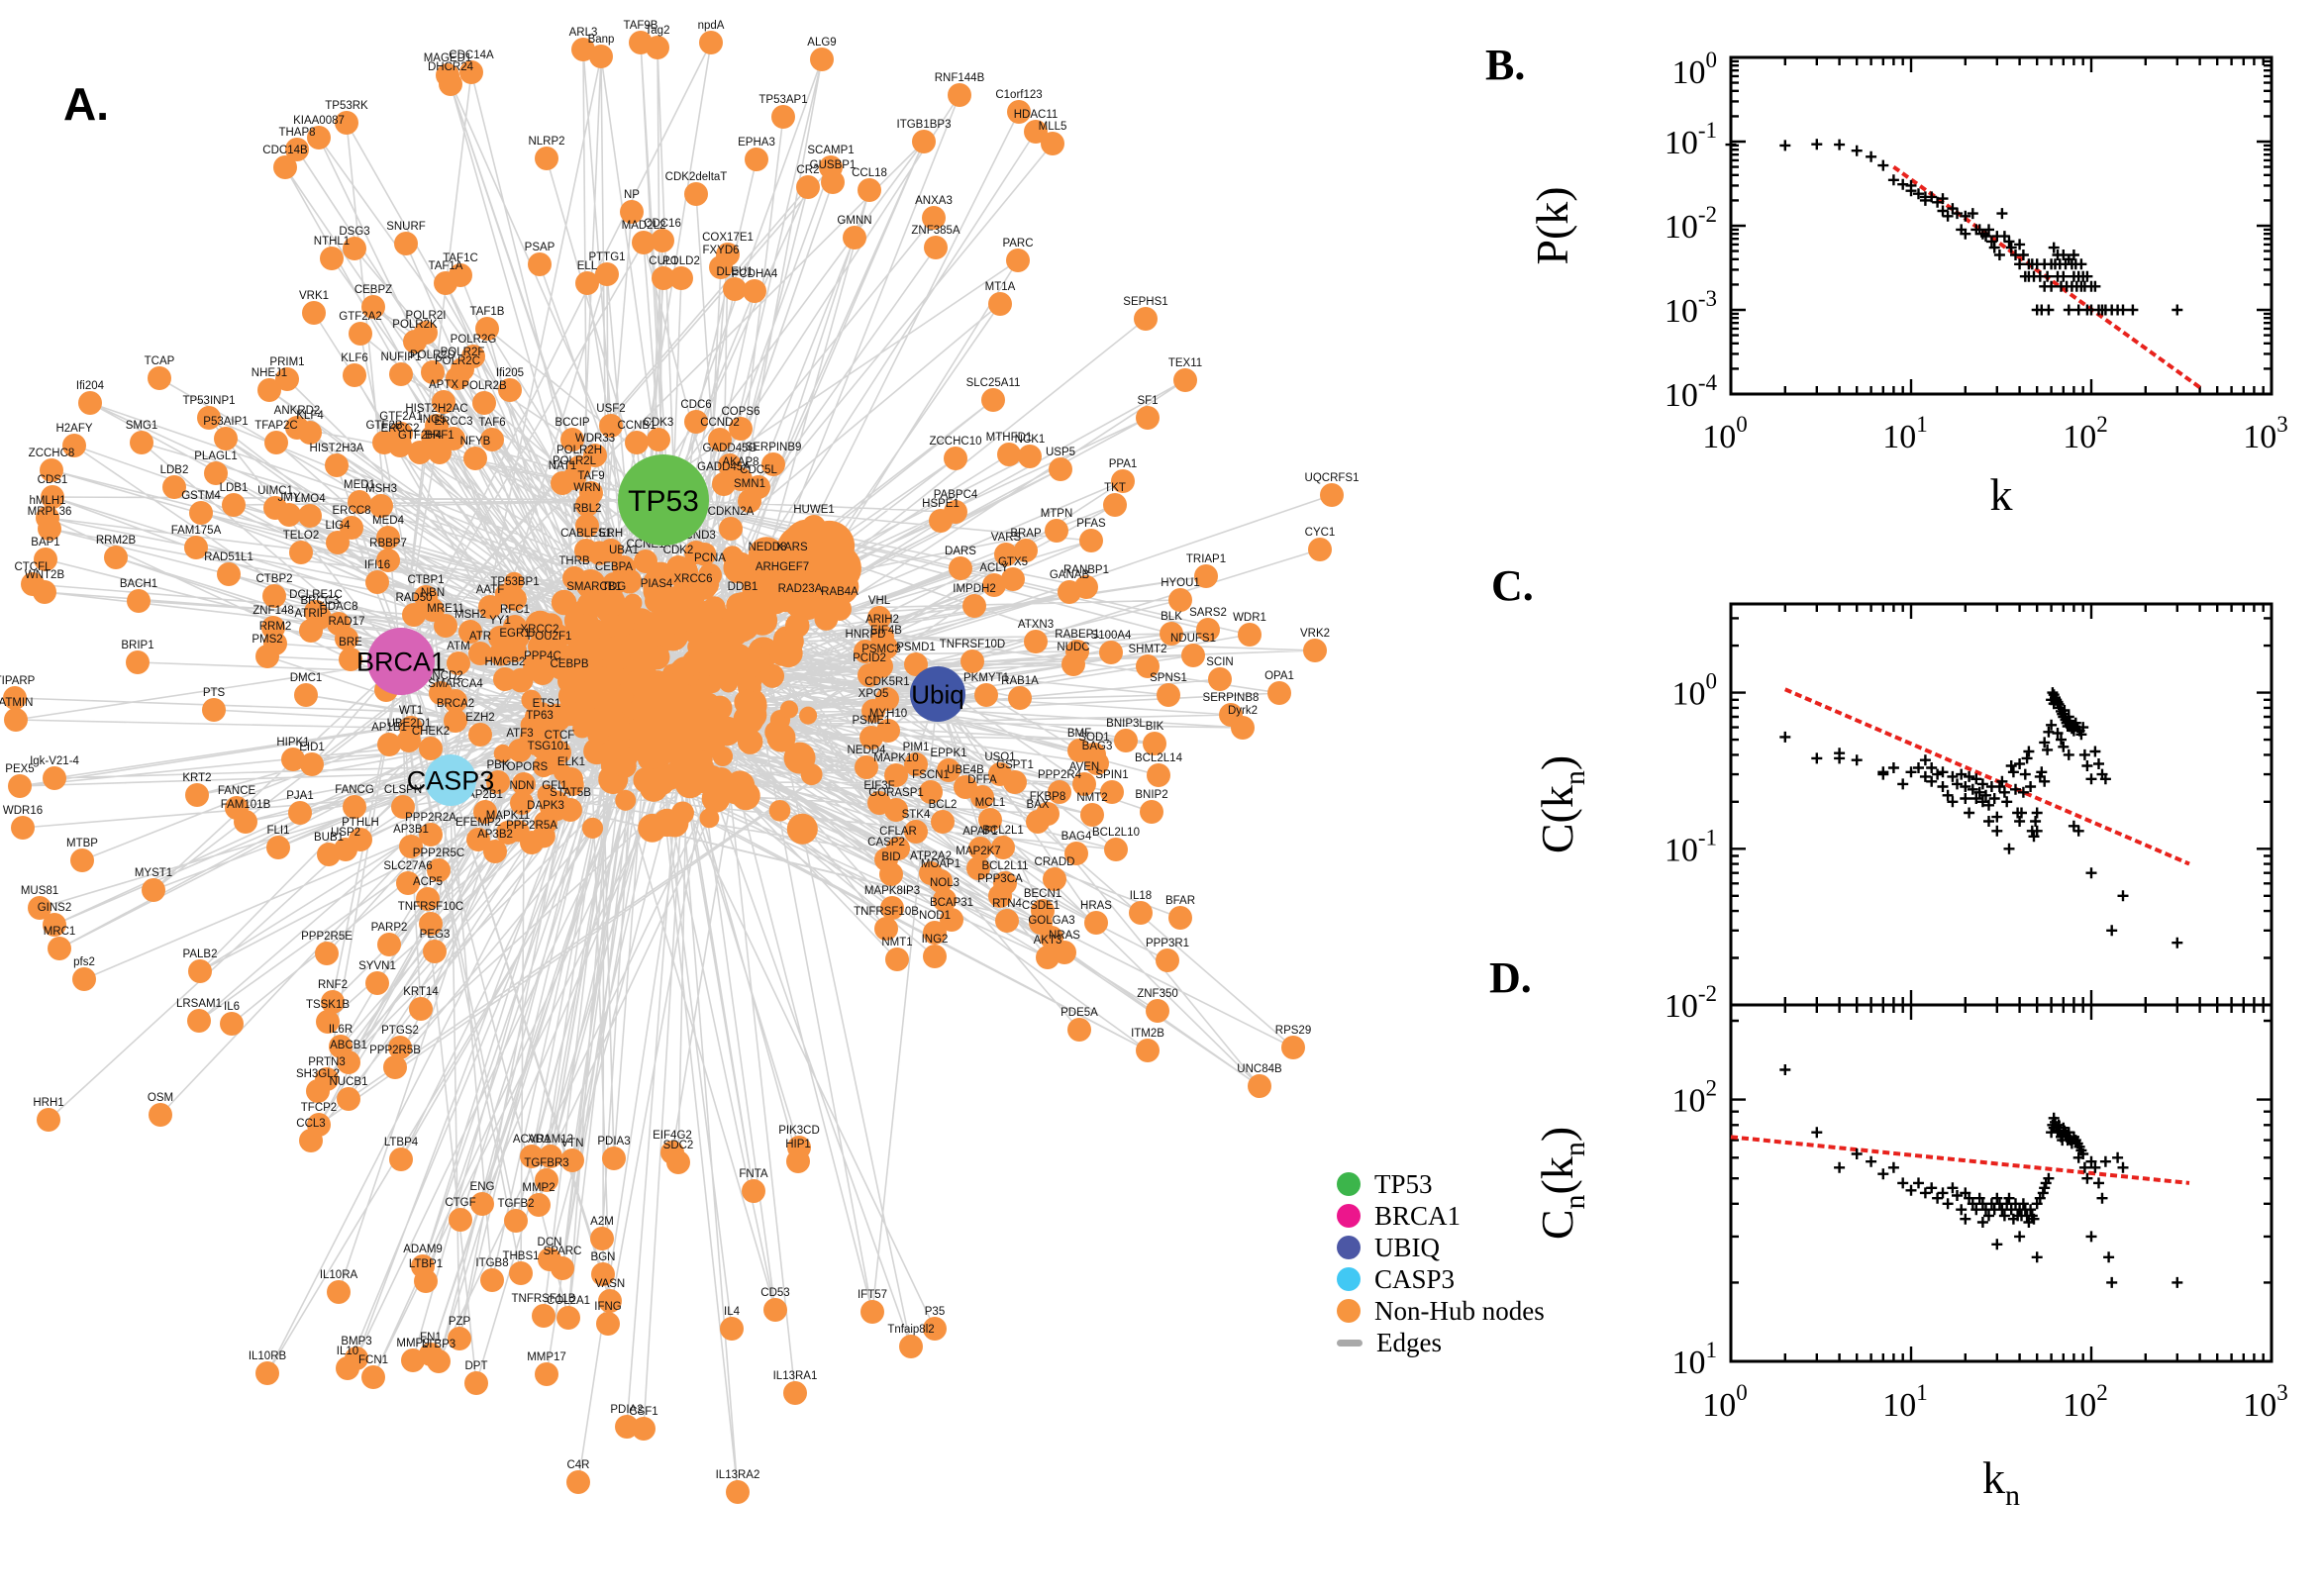 This screenshot has height=1596, width=2323. I want to click on gene-node-label: PEG3, so click(436, 935).